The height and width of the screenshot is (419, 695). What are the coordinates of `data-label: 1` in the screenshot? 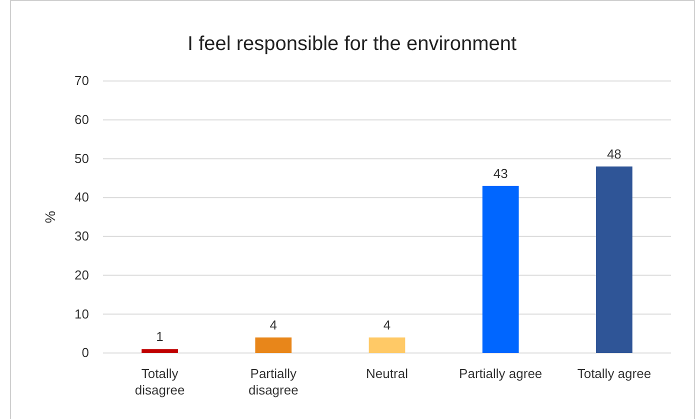 It's located at (160, 336).